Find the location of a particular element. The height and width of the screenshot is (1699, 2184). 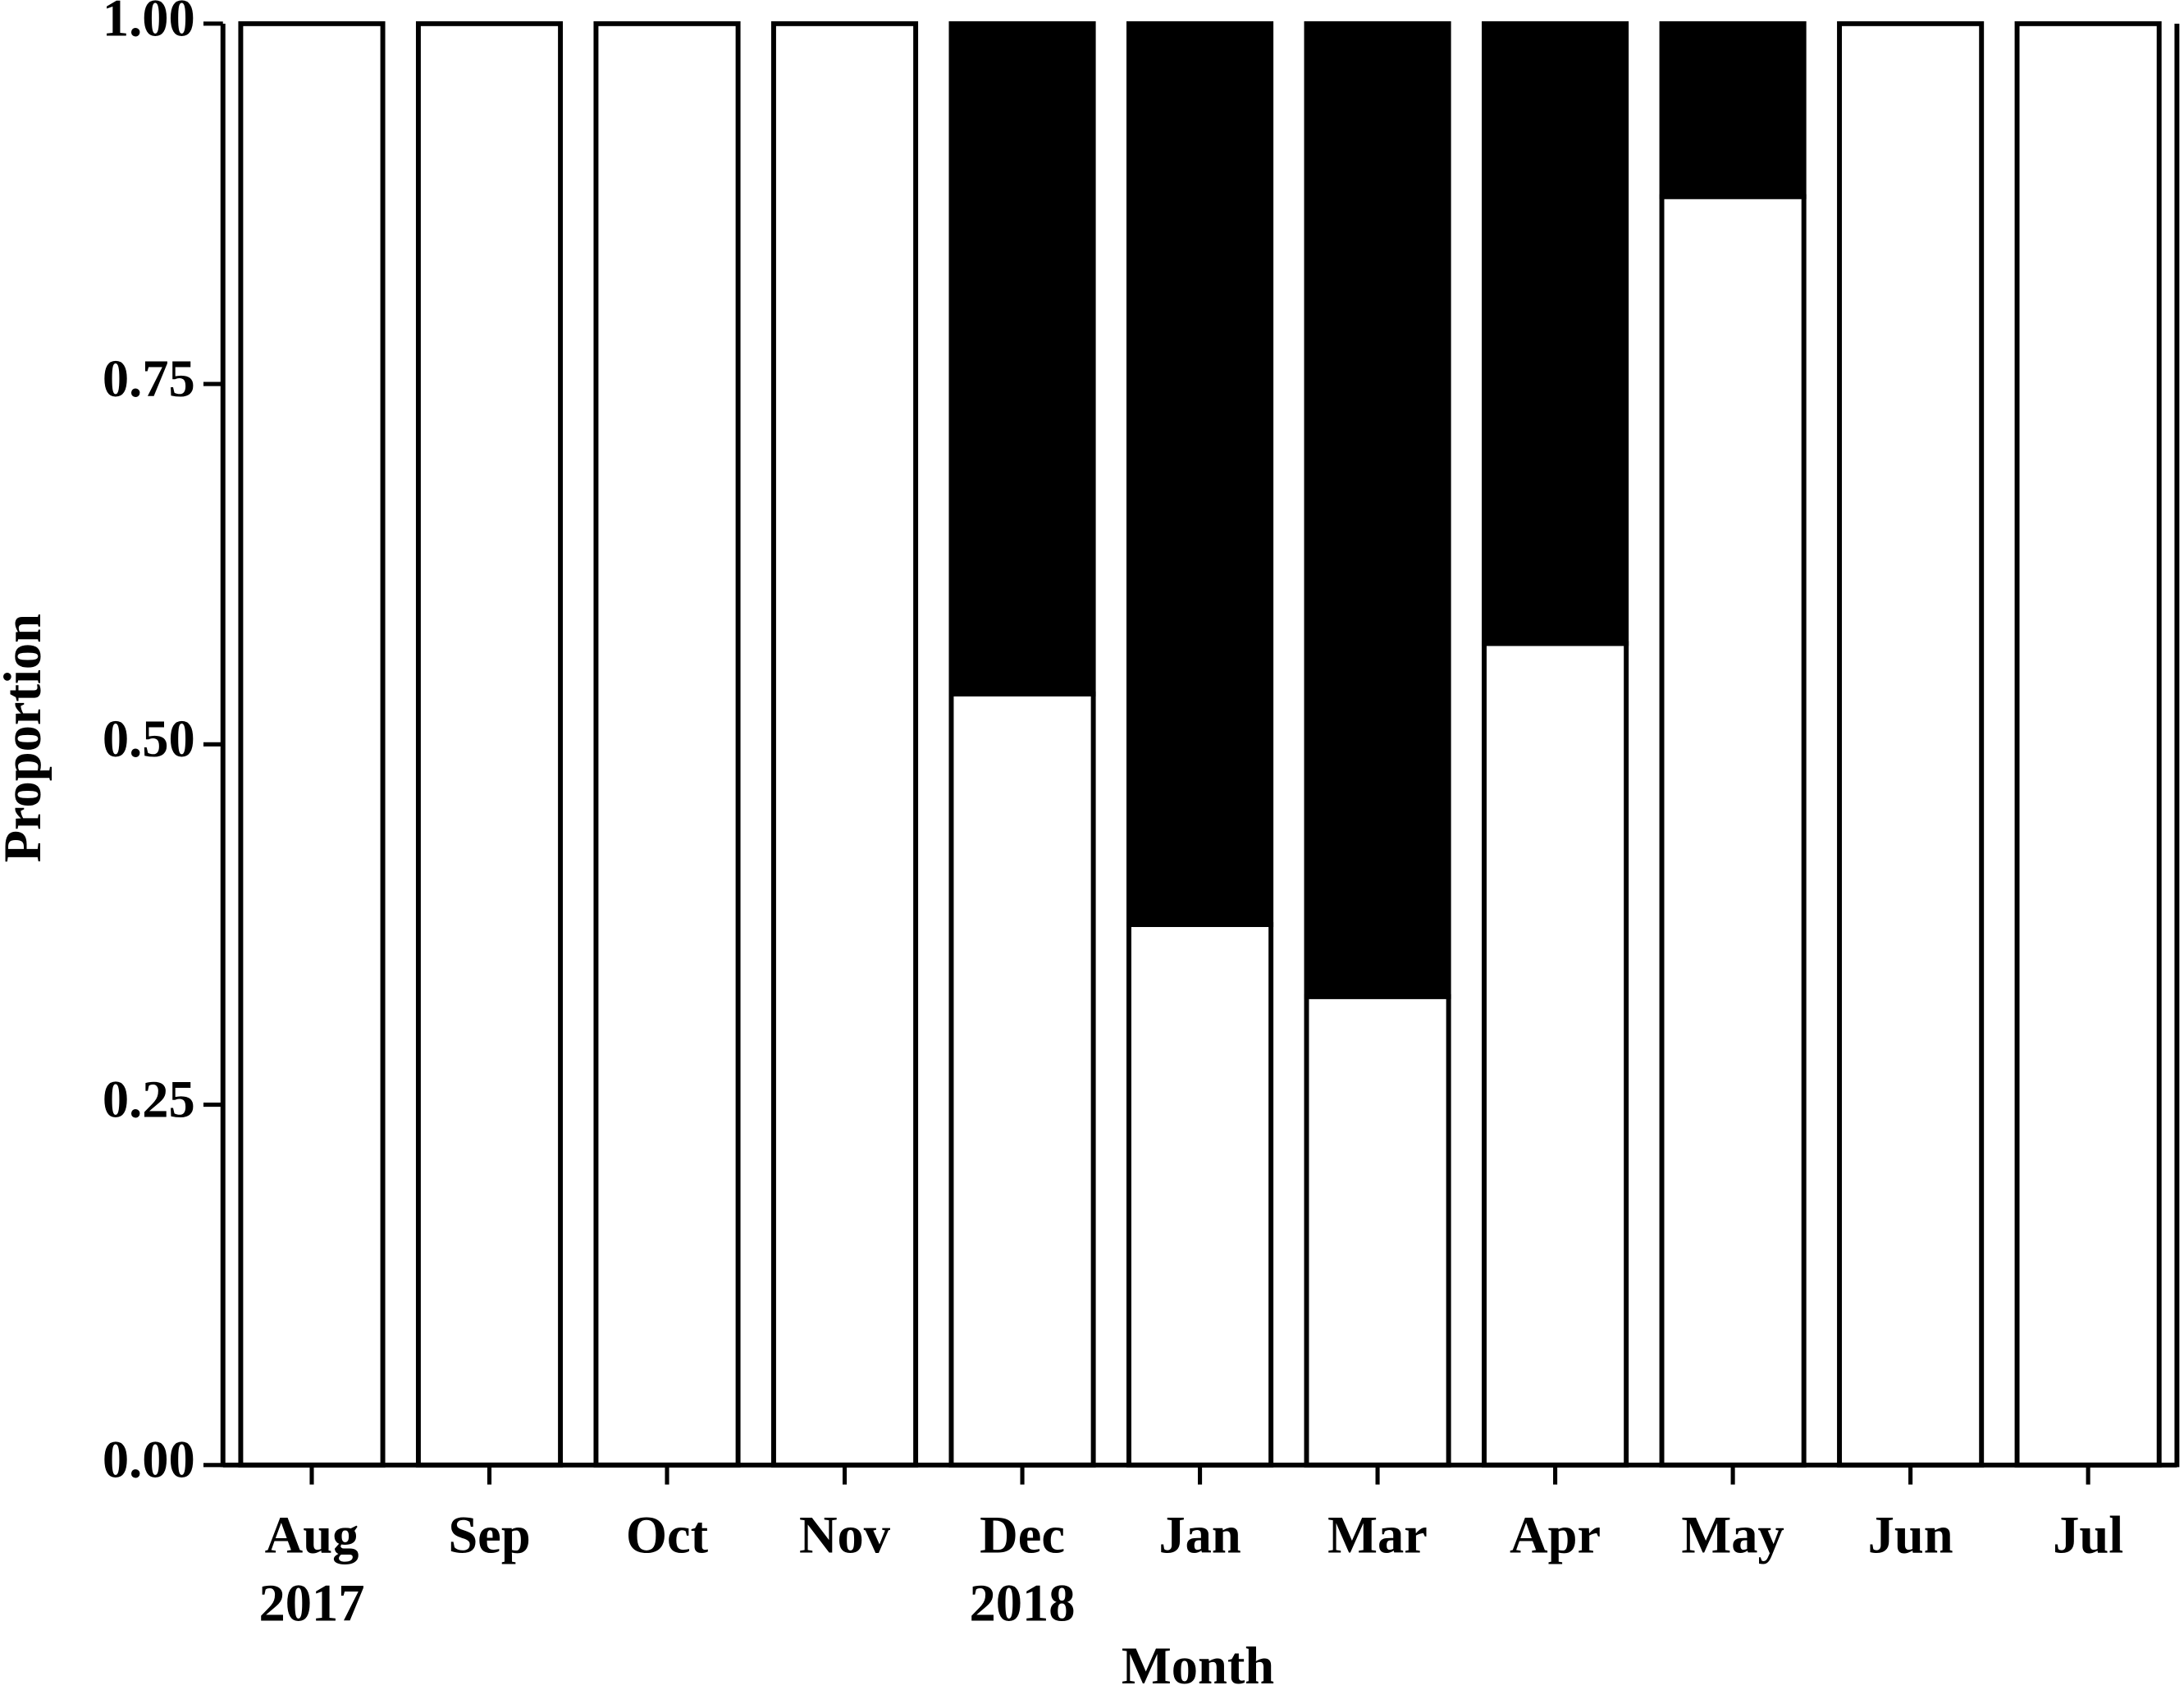

y-axis-label: Proportion is located at coordinates (26, 738).